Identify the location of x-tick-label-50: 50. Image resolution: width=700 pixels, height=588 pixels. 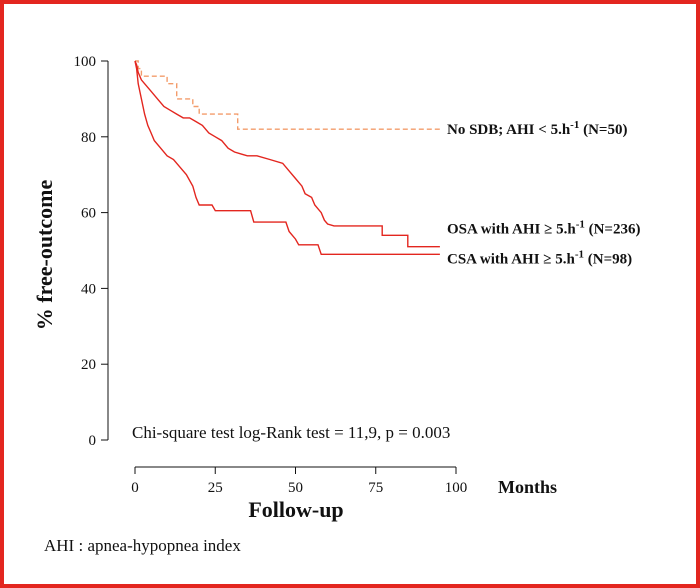
(295, 488).